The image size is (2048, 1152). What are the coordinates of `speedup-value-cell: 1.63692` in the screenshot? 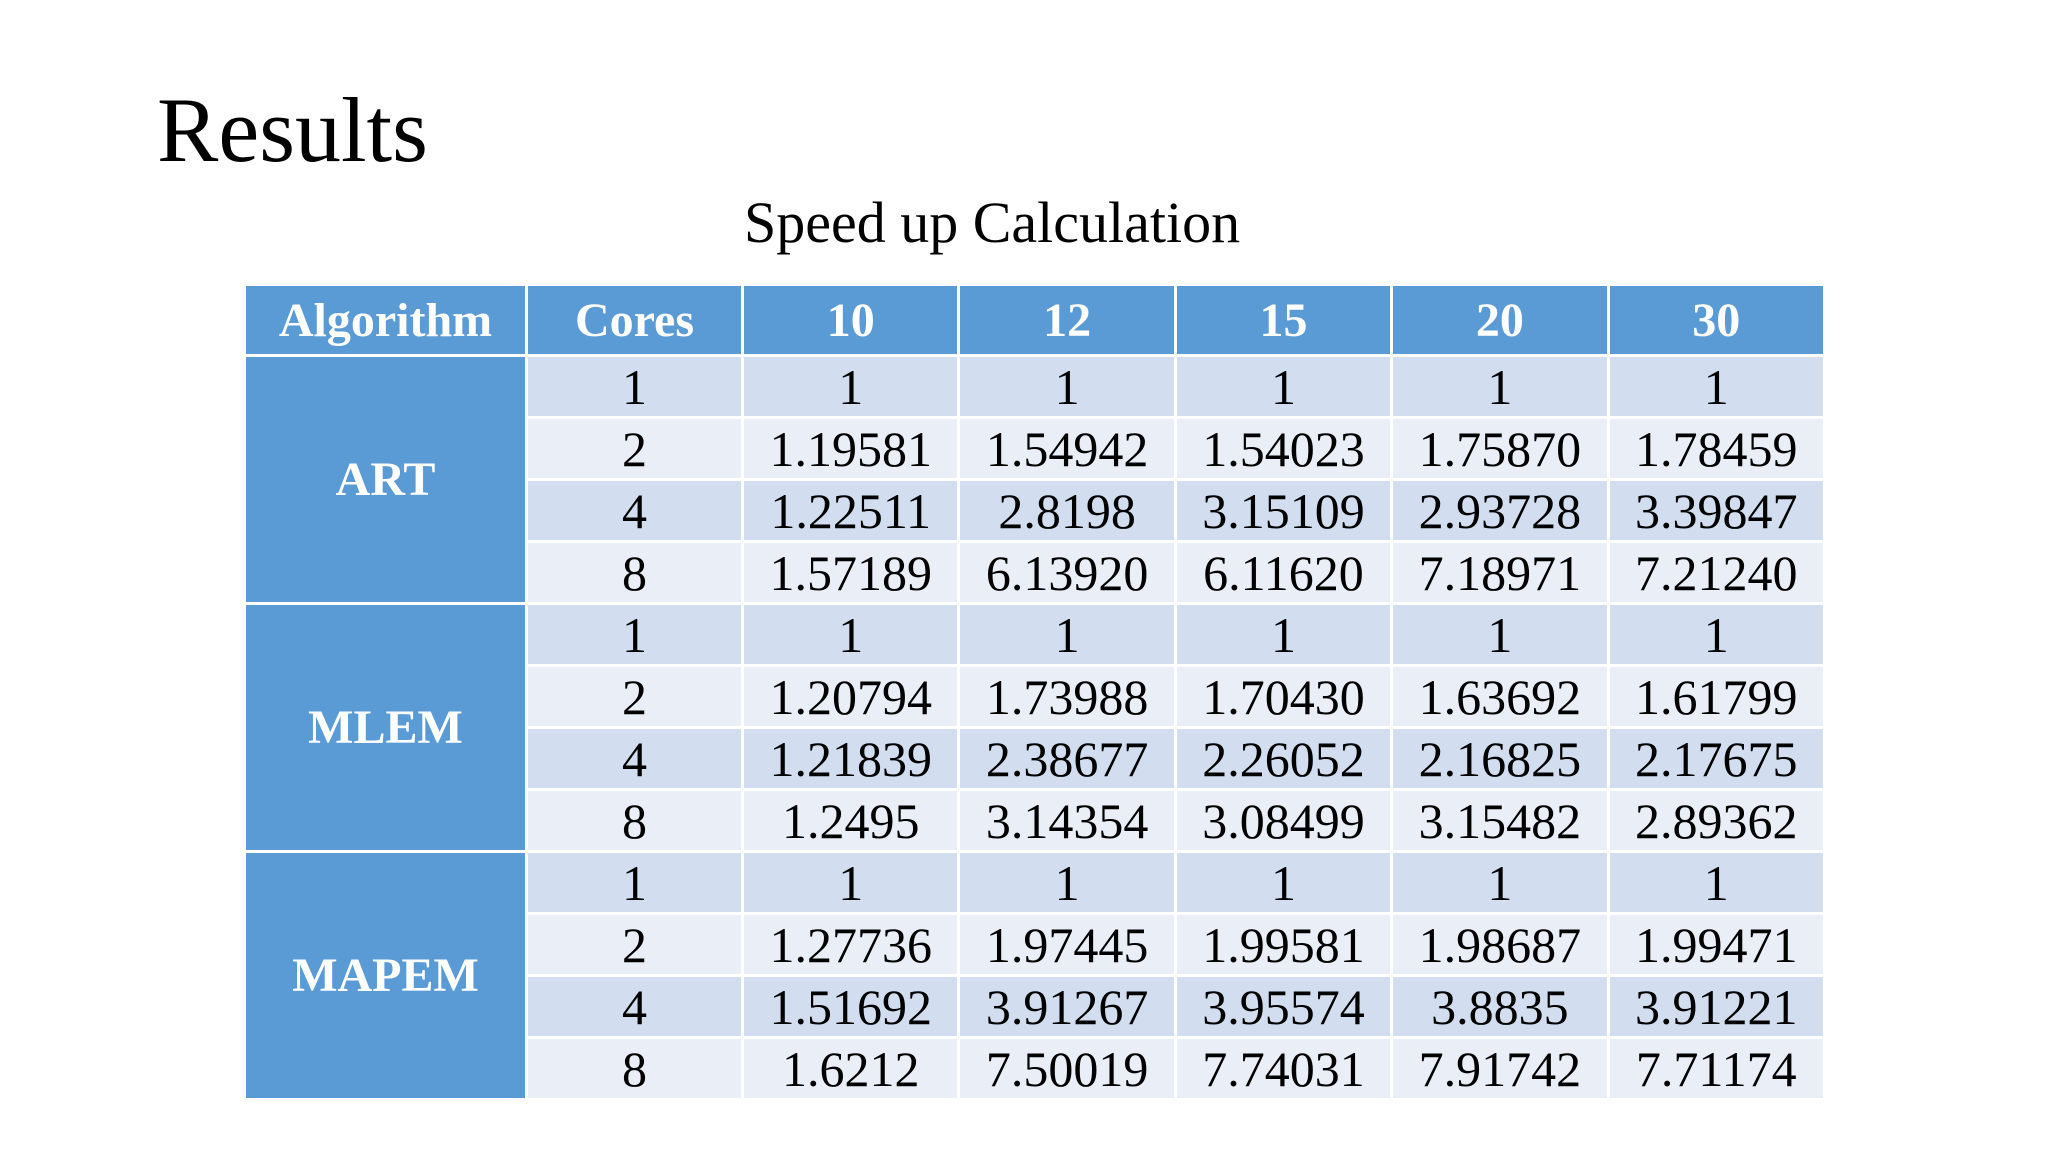 It's located at (1500, 696).